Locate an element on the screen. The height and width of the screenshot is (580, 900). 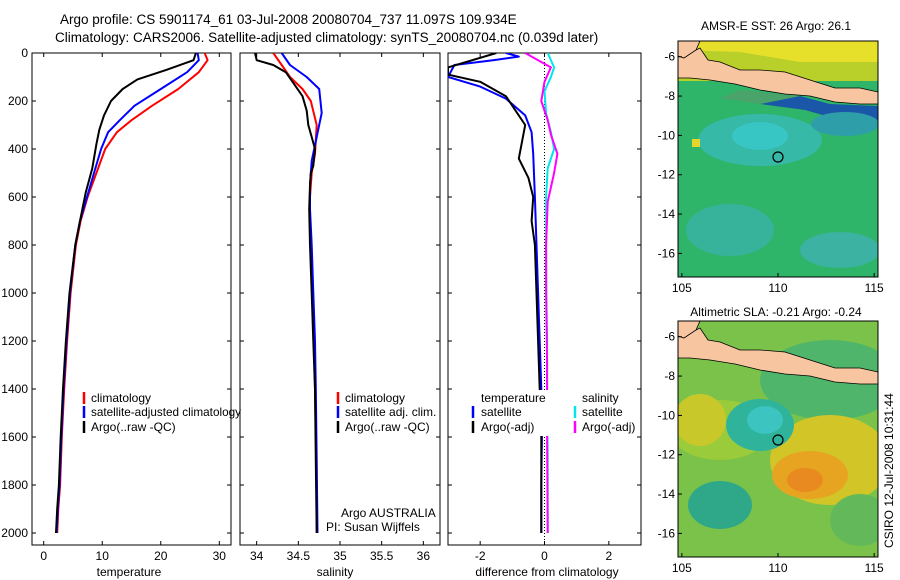
sla-map-ticks: 105 110 115 -6 -8 -10 -12 -14 -16 is located at coordinates (771, 452).